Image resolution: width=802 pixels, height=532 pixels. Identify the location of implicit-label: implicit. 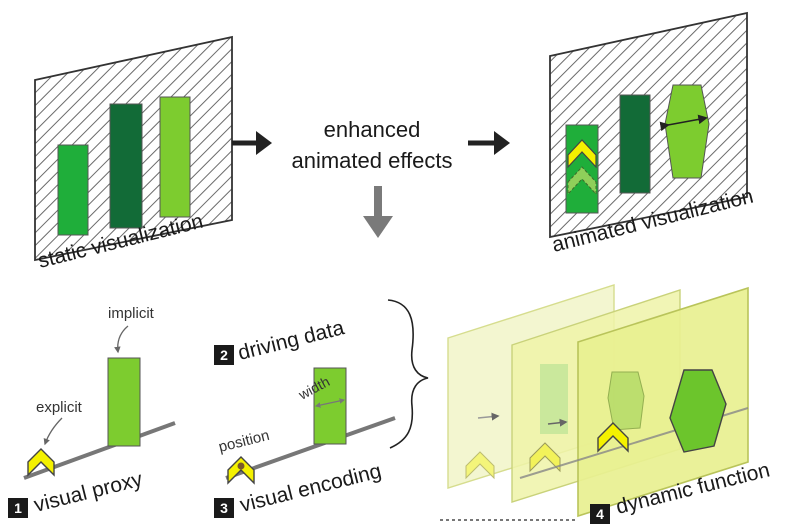
(131, 313).